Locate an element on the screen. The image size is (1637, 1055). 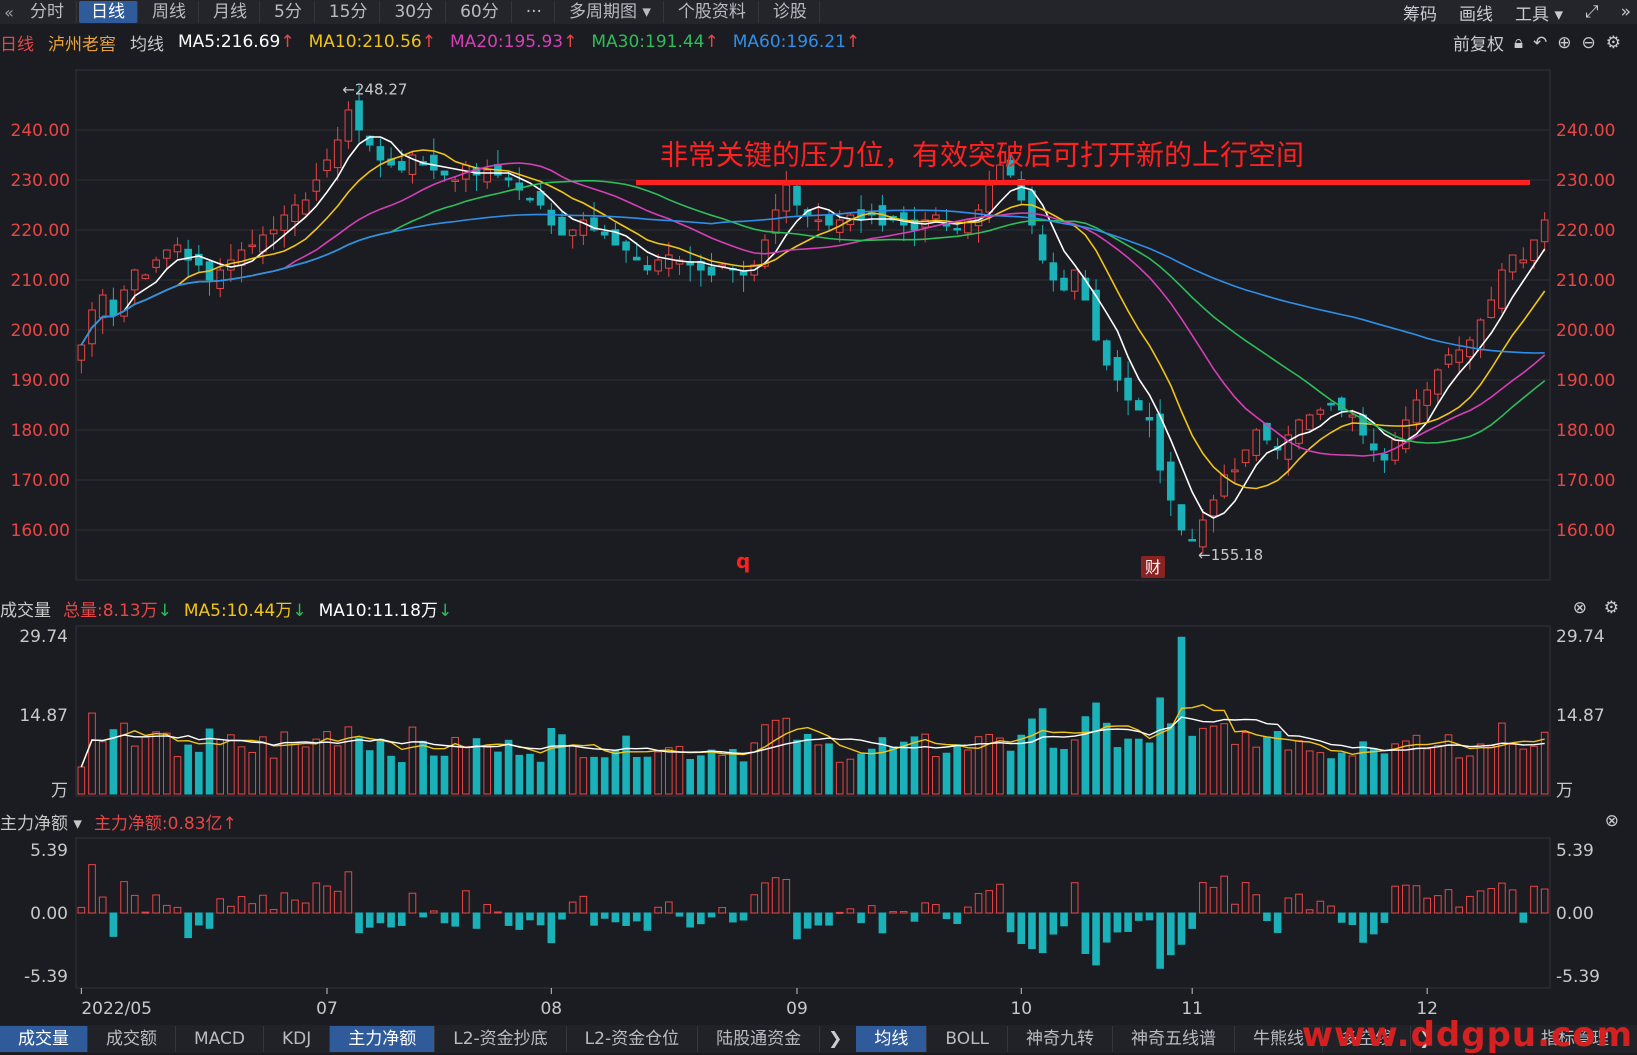
period-tabs: 分时 日线 周线 月线 5分 15分 30分 60分 ··· 多周期图 ▾ 个股资料 诊股 is located at coordinates (420, 12).